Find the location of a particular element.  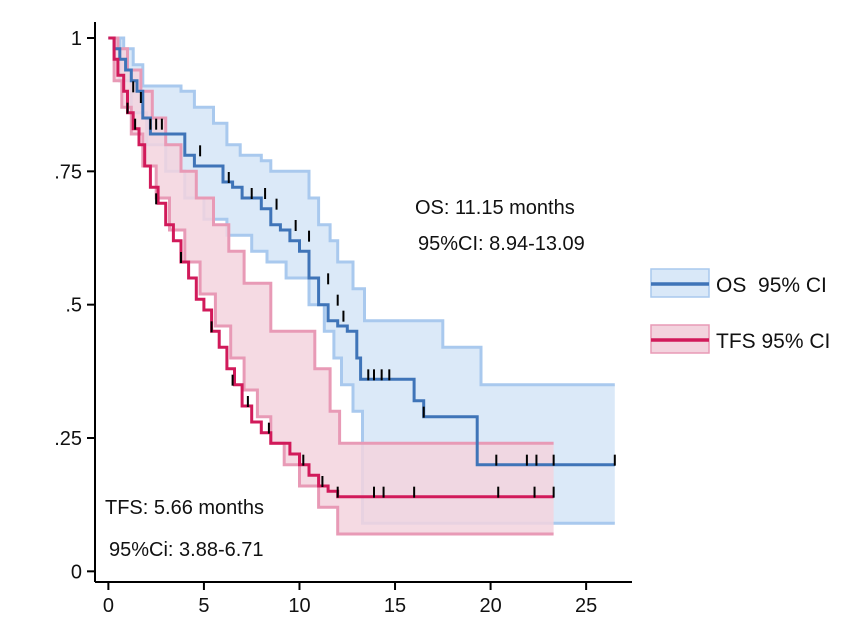

legend-label-os: OS 95% CI is located at coordinates (771, 285).